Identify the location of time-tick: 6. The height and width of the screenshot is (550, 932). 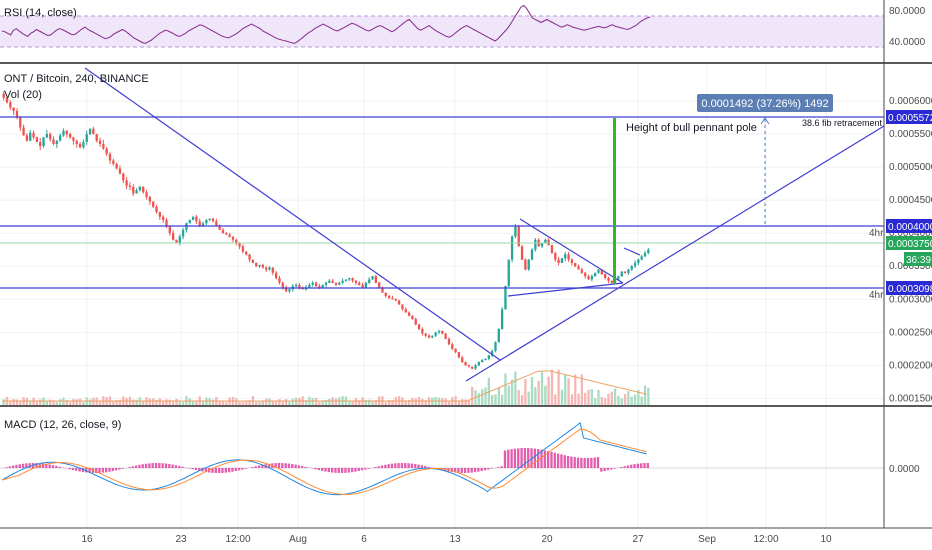
(364, 539).